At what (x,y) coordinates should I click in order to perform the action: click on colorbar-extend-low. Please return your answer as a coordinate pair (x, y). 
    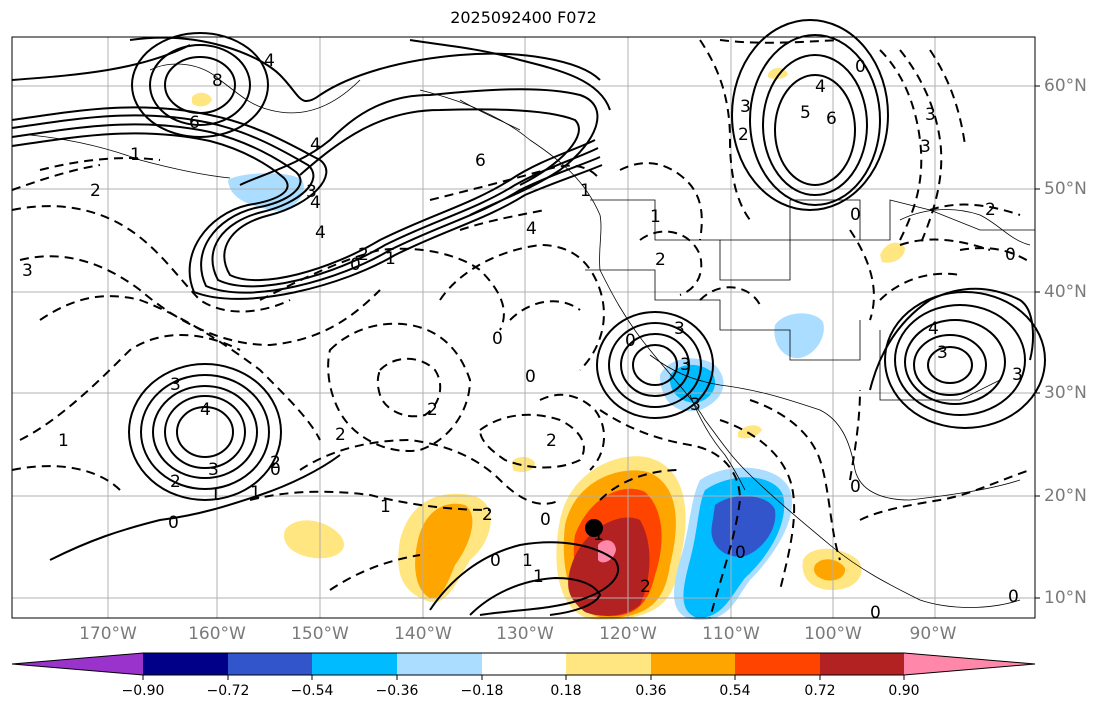
    Looking at the image, I should click on (77, 664).